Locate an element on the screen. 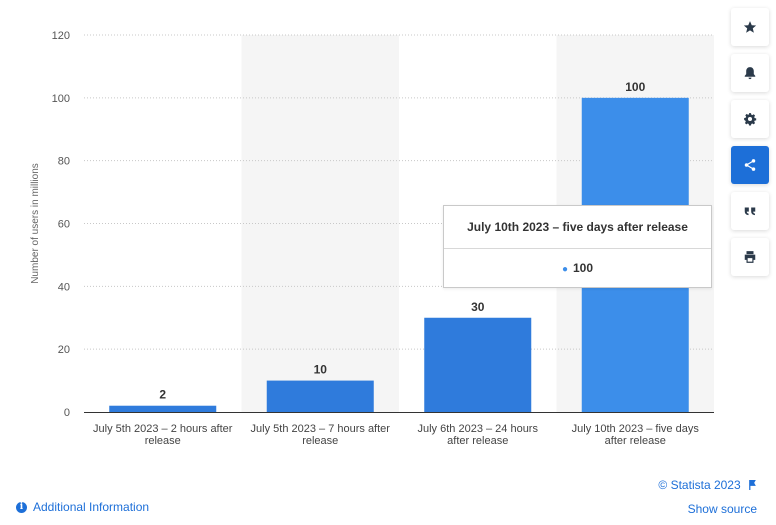  gear-icon is located at coordinates (750, 119).